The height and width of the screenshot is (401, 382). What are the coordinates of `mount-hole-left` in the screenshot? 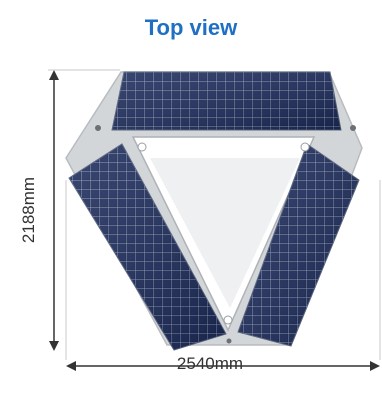 It's located at (98, 128).